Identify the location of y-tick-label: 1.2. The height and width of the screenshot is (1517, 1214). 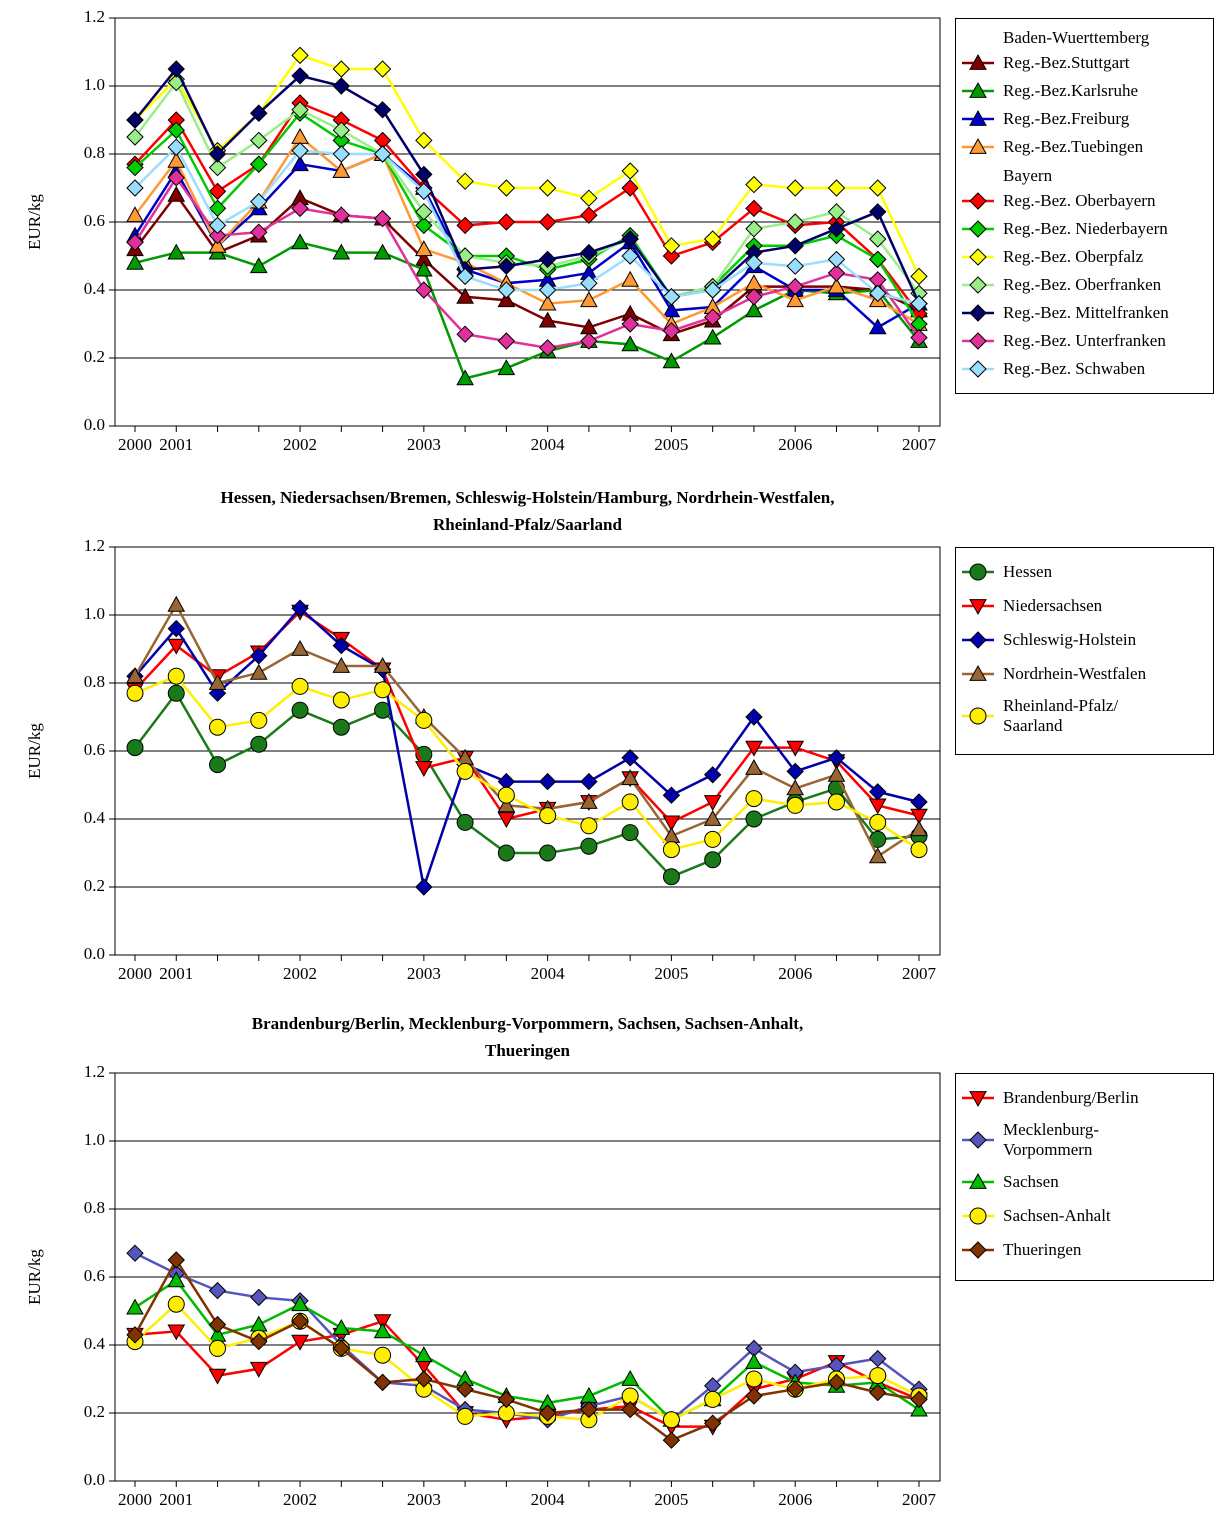
(94, 16).